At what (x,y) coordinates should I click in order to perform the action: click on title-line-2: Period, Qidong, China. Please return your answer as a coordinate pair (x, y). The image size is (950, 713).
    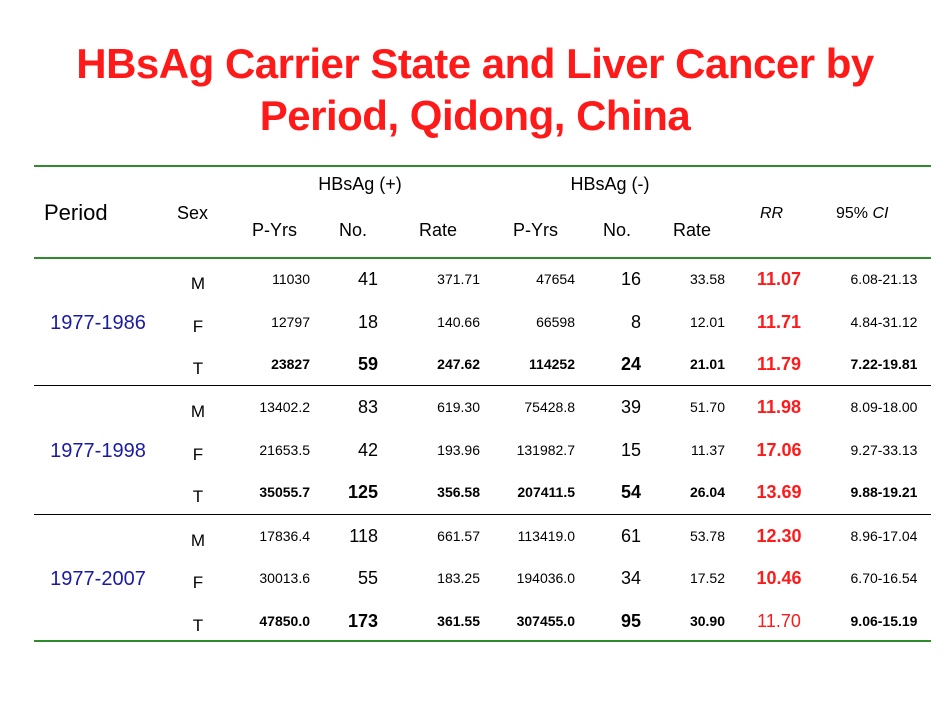
    Looking at the image, I should click on (475, 115).